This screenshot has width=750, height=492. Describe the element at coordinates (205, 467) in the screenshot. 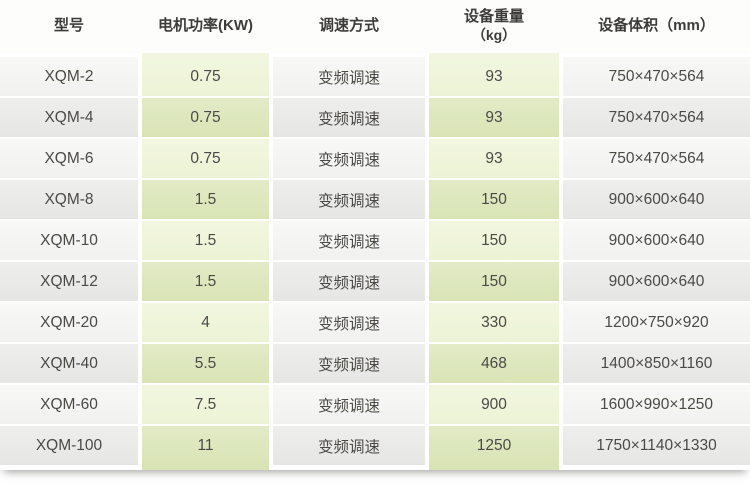

I see `power-column-cap-bottom` at that location.